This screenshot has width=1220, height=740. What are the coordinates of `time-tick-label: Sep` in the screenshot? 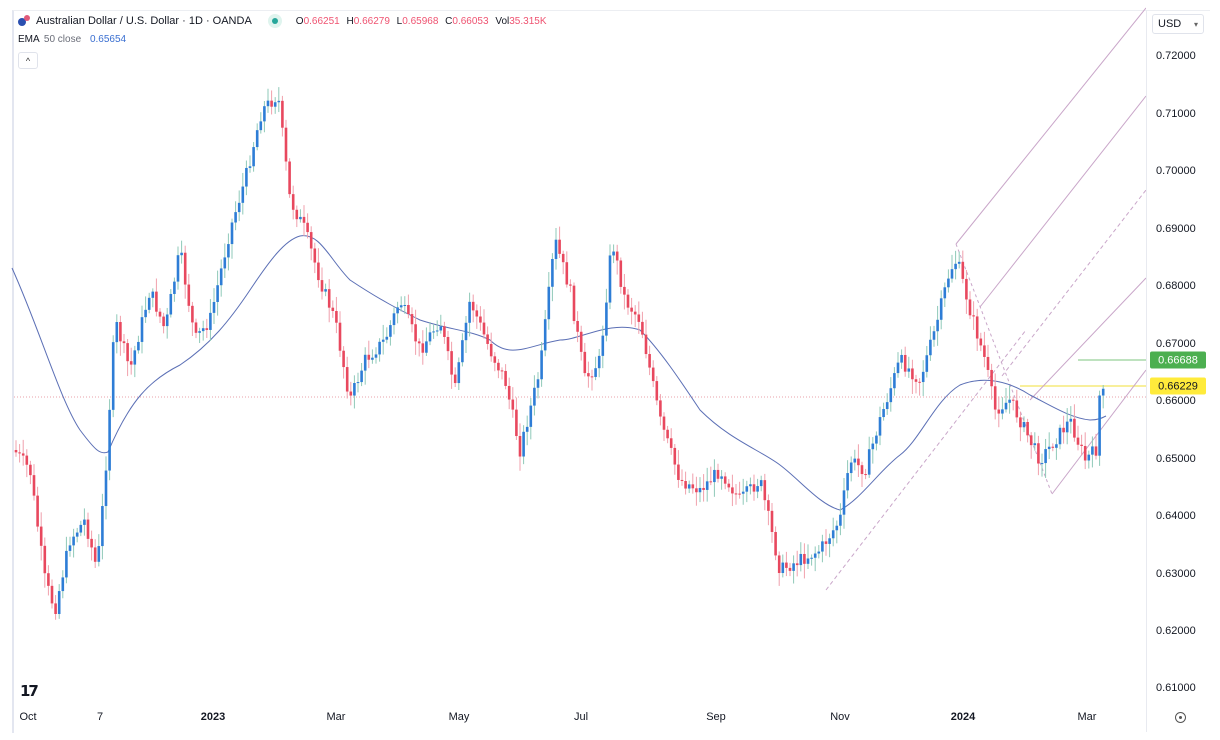 It's located at (716, 717).